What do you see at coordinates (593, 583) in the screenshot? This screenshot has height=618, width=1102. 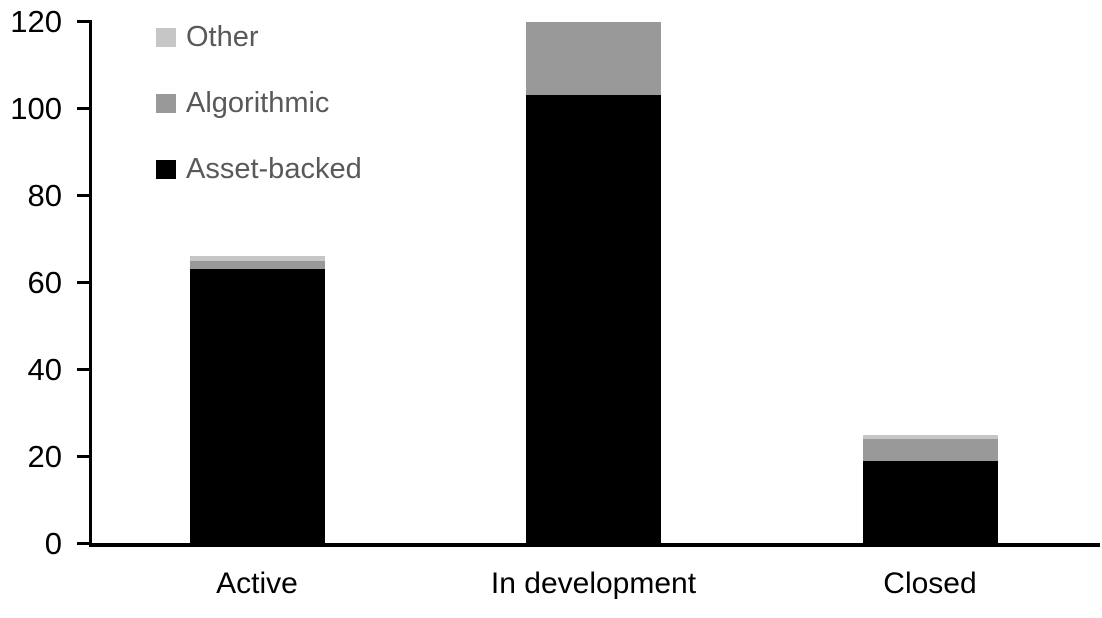 I see `x-axis-category-label: In development` at bounding box center [593, 583].